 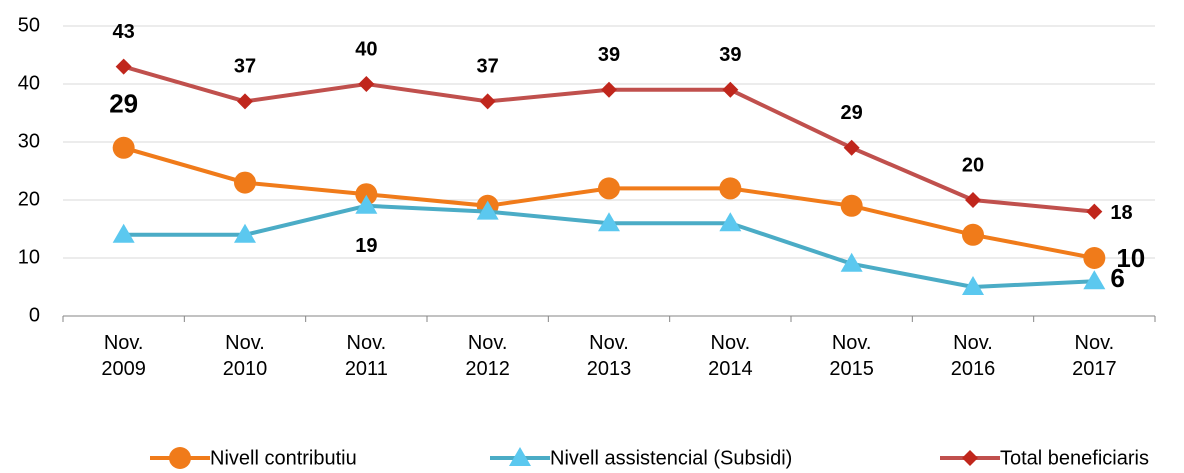 What do you see at coordinates (730, 356) in the screenshot?
I see `x-tick-label: Nov. 2014` at bounding box center [730, 356].